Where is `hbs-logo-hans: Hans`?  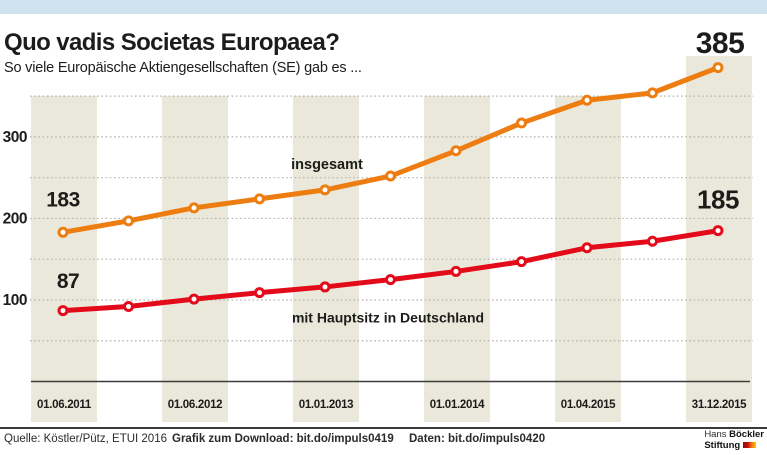
hbs-logo-hans: Hans is located at coordinates (715, 434).